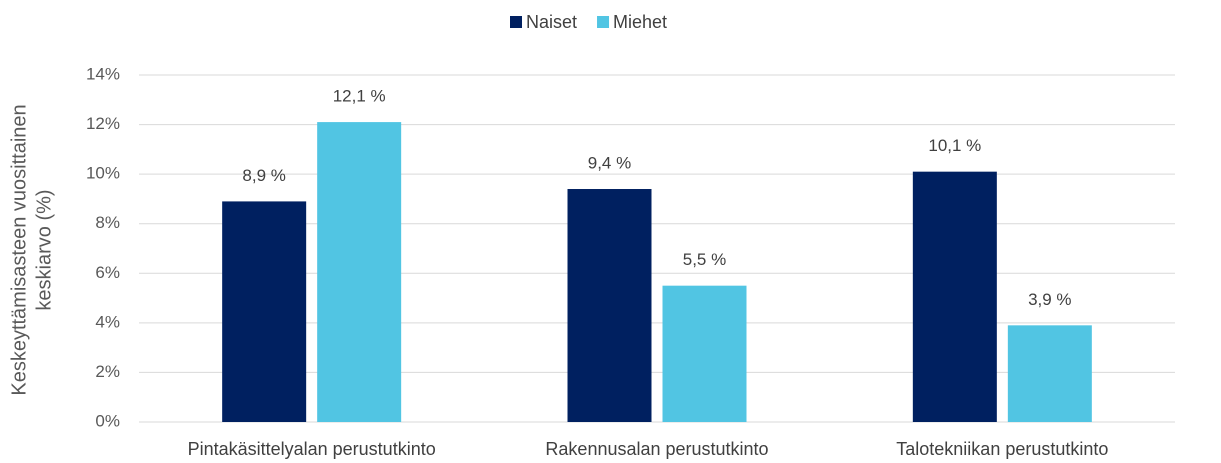 Image resolution: width=1221 pixels, height=463 pixels. I want to click on y-tick-label: 0%, so click(107, 420).